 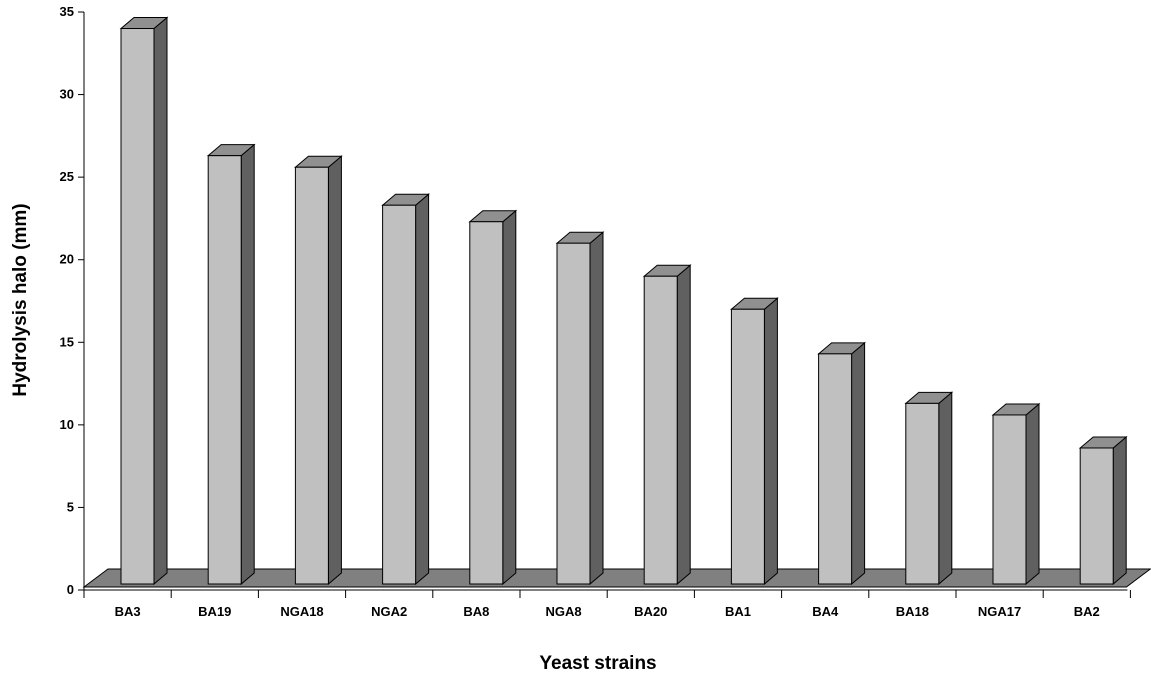 What do you see at coordinates (650, 611) in the screenshot?
I see `x-tick-label: BA20` at bounding box center [650, 611].